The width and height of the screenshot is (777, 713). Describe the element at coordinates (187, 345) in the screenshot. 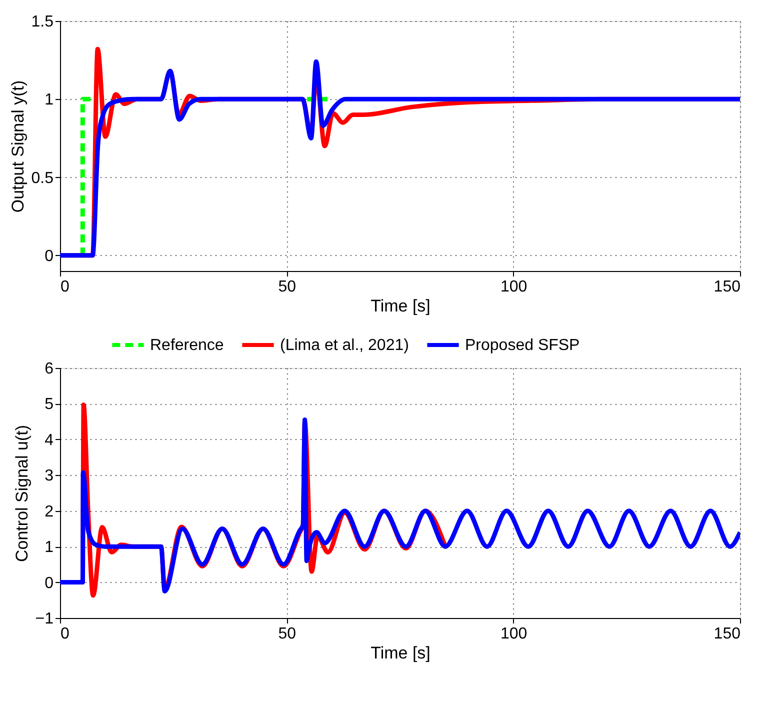

I see `legend-label: Reference` at that location.